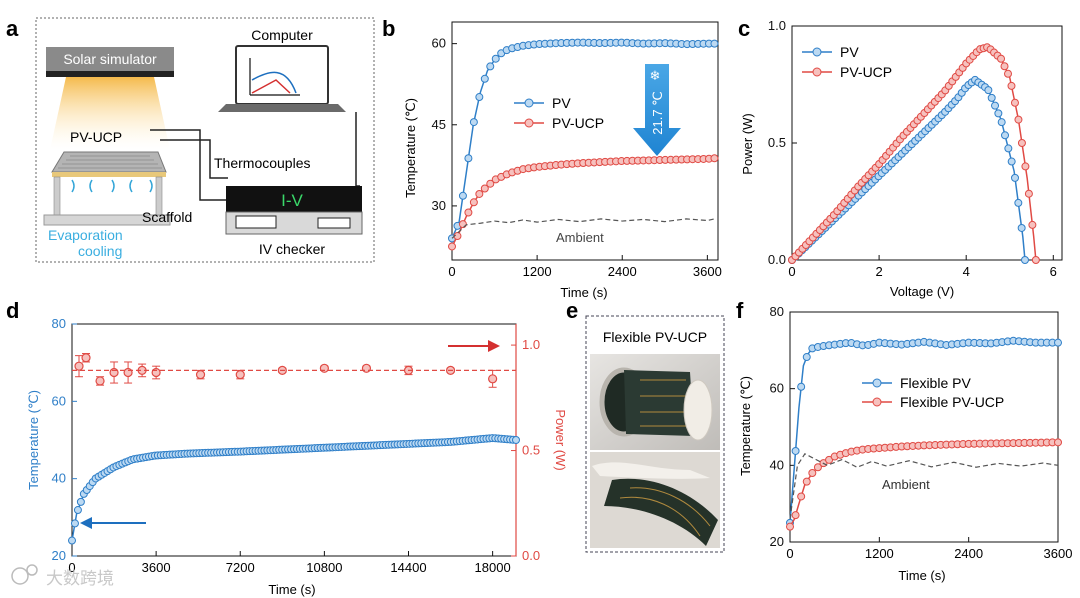  I want to click on thermocouples-label: Thermocouples, so click(262, 163).